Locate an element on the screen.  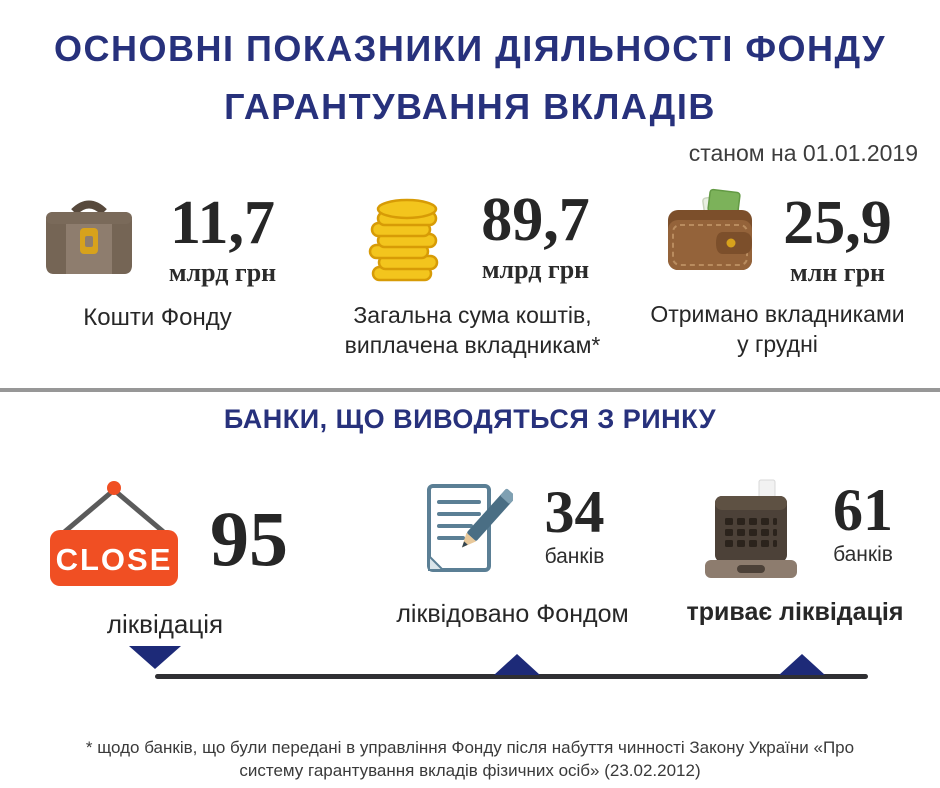
stat-value: 95 is located at coordinates (249, 538).